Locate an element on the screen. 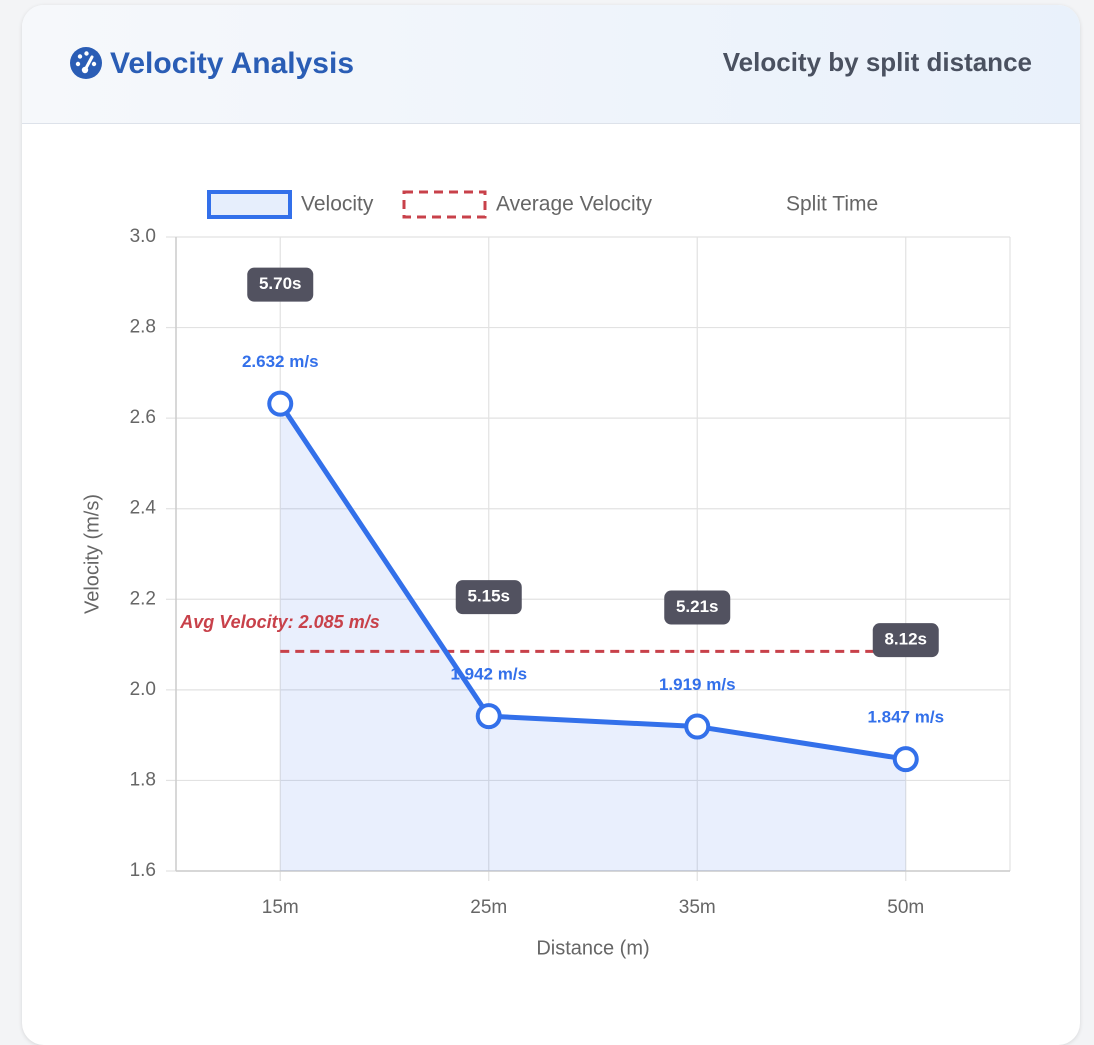 This screenshot has height=1045, width=1094. y-tick-label: 2.8 is located at coordinates (143, 327).